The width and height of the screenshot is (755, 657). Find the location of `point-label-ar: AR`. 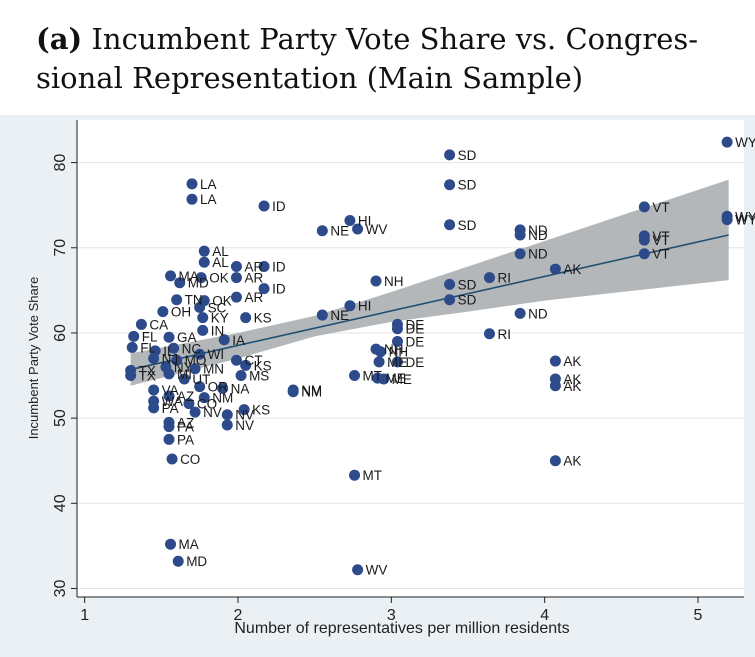

point-label-ar: AR is located at coordinates (253, 297).